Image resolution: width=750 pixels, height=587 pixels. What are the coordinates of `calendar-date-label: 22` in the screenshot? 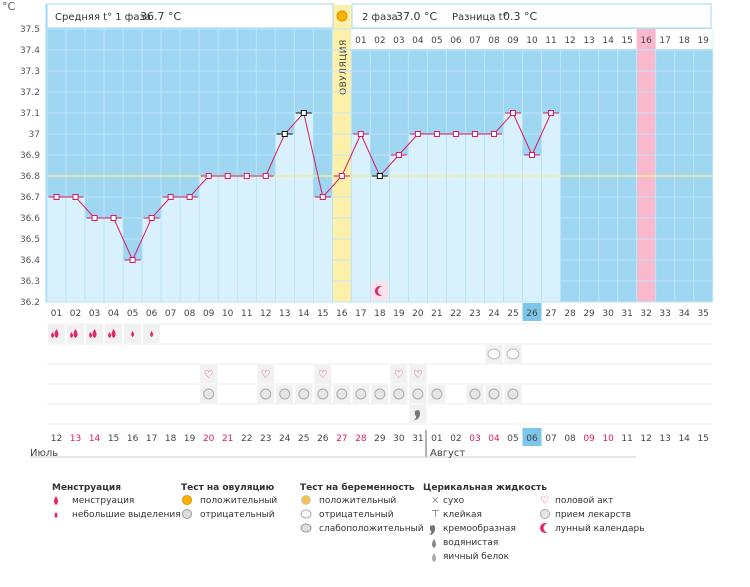 It's located at (246, 439).